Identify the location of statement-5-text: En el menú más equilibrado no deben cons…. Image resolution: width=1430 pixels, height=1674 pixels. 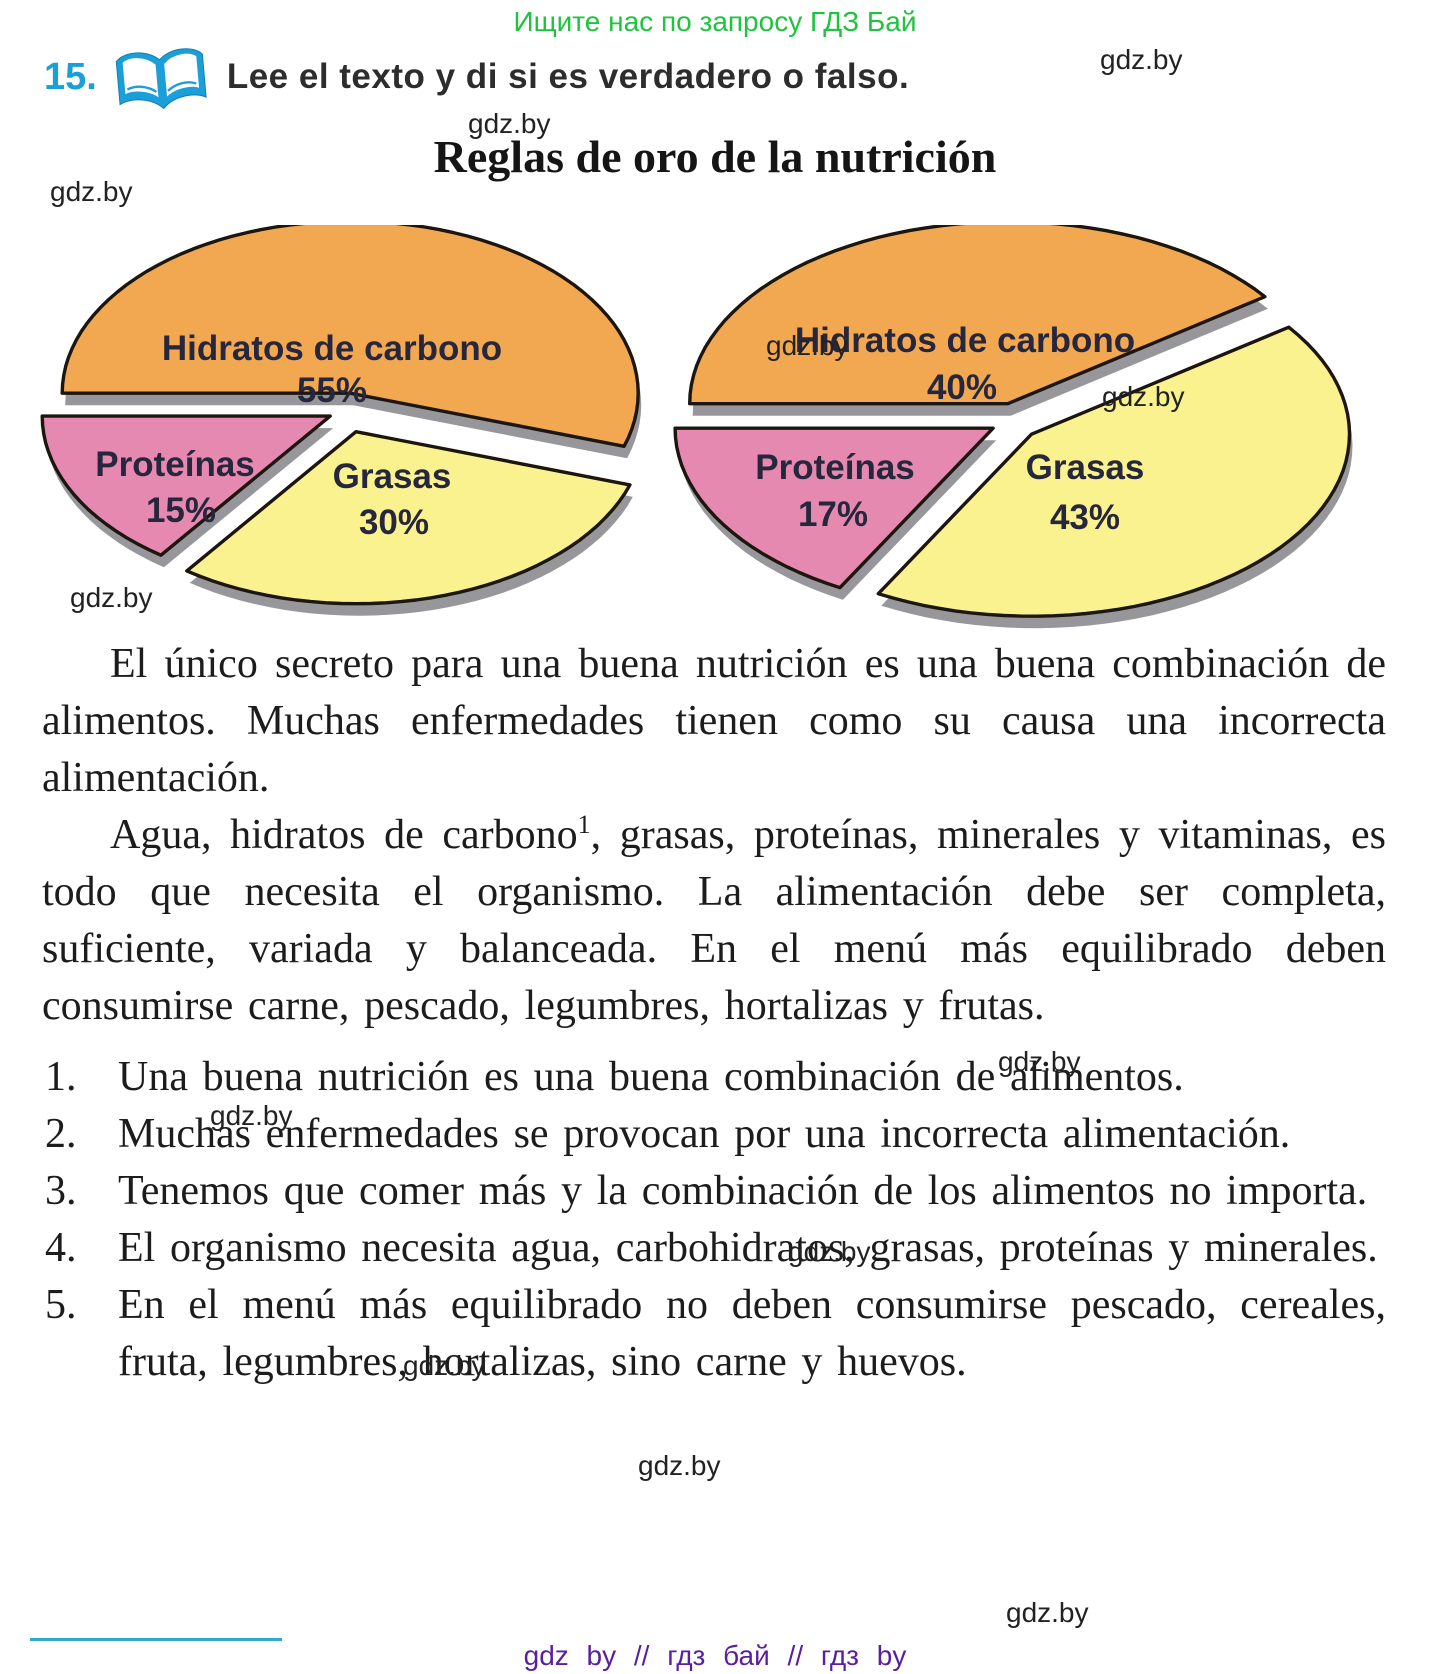
(752, 1333).